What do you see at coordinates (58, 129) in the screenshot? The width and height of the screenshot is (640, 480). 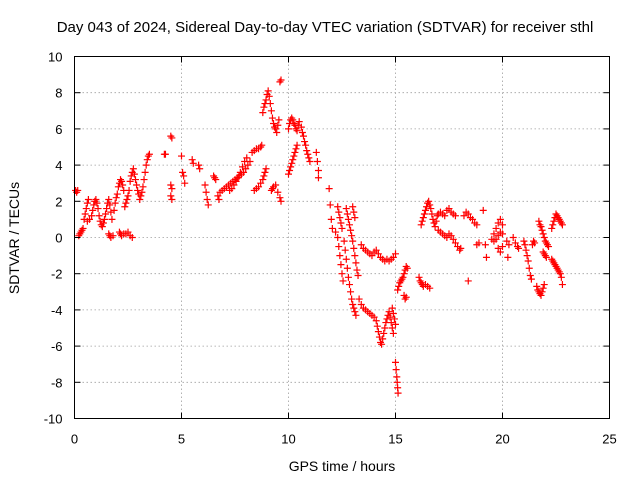 I see `y-tick-label: 6` at bounding box center [58, 129].